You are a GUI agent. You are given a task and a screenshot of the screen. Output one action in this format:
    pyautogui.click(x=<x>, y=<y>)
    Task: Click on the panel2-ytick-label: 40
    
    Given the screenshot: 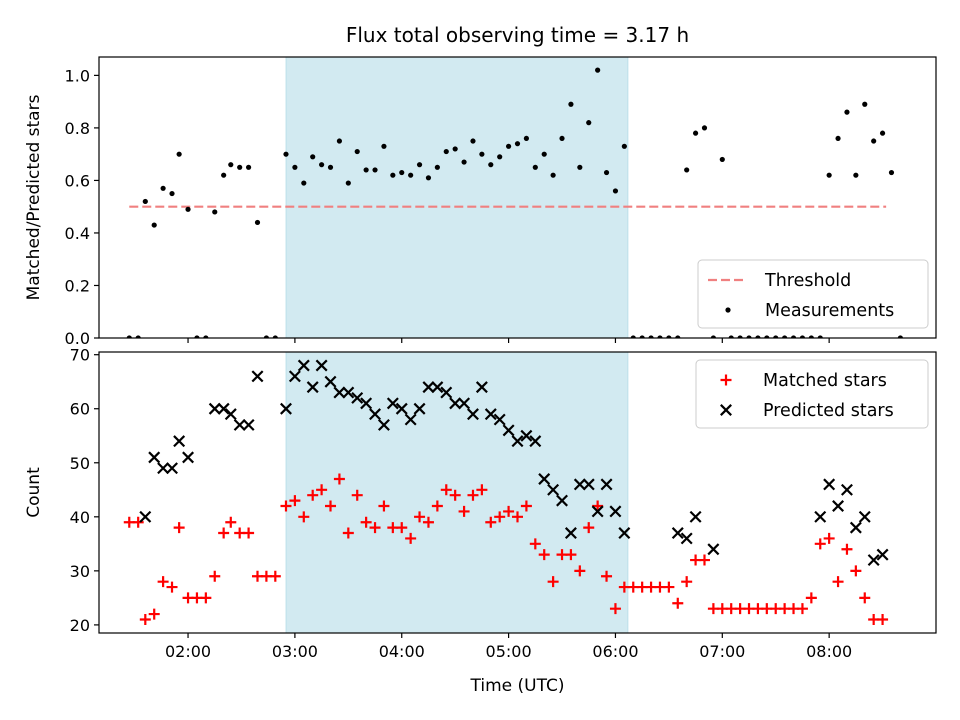 What is the action you would take?
    pyautogui.click(x=80, y=517)
    